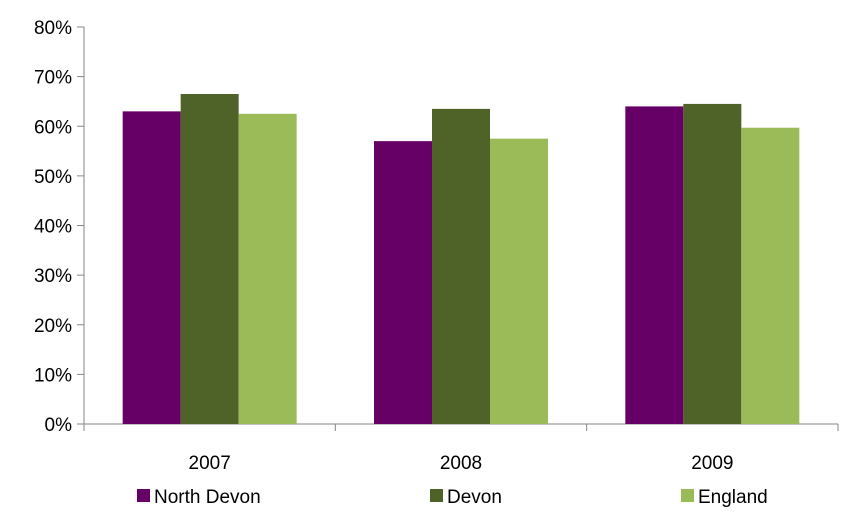  What do you see at coordinates (474, 497) in the screenshot?
I see `legend-label: Devon` at bounding box center [474, 497].